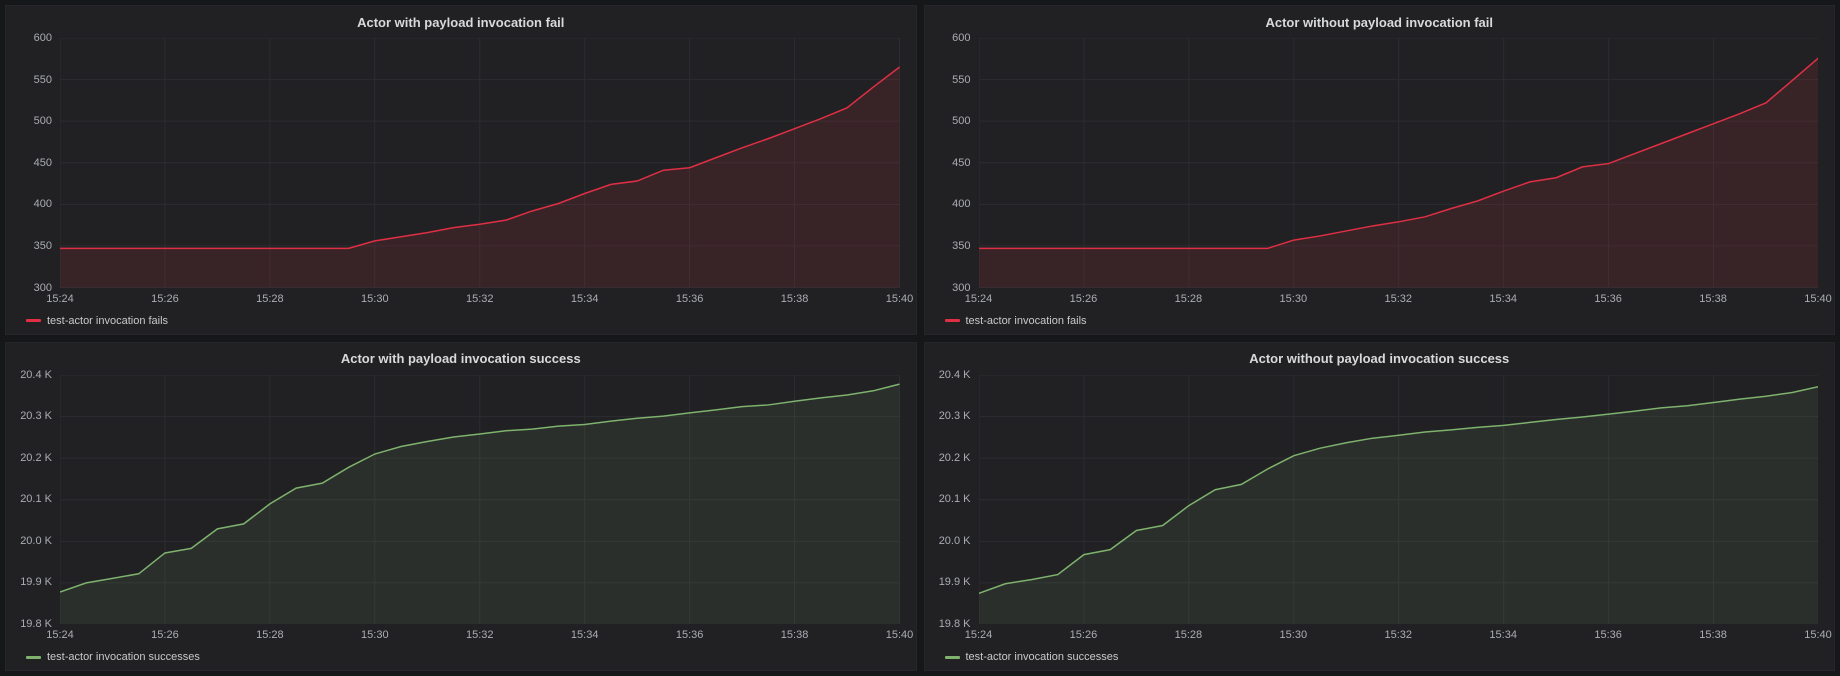  Describe the element at coordinates (961, 79) in the screenshot. I see `y-axis-label: 550` at that location.